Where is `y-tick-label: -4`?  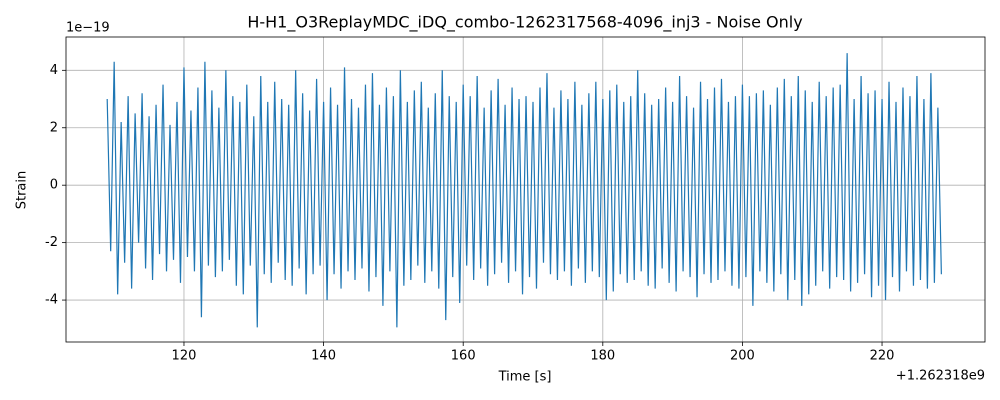 y-tick-label: -4 is located at coordinates (51, 300).